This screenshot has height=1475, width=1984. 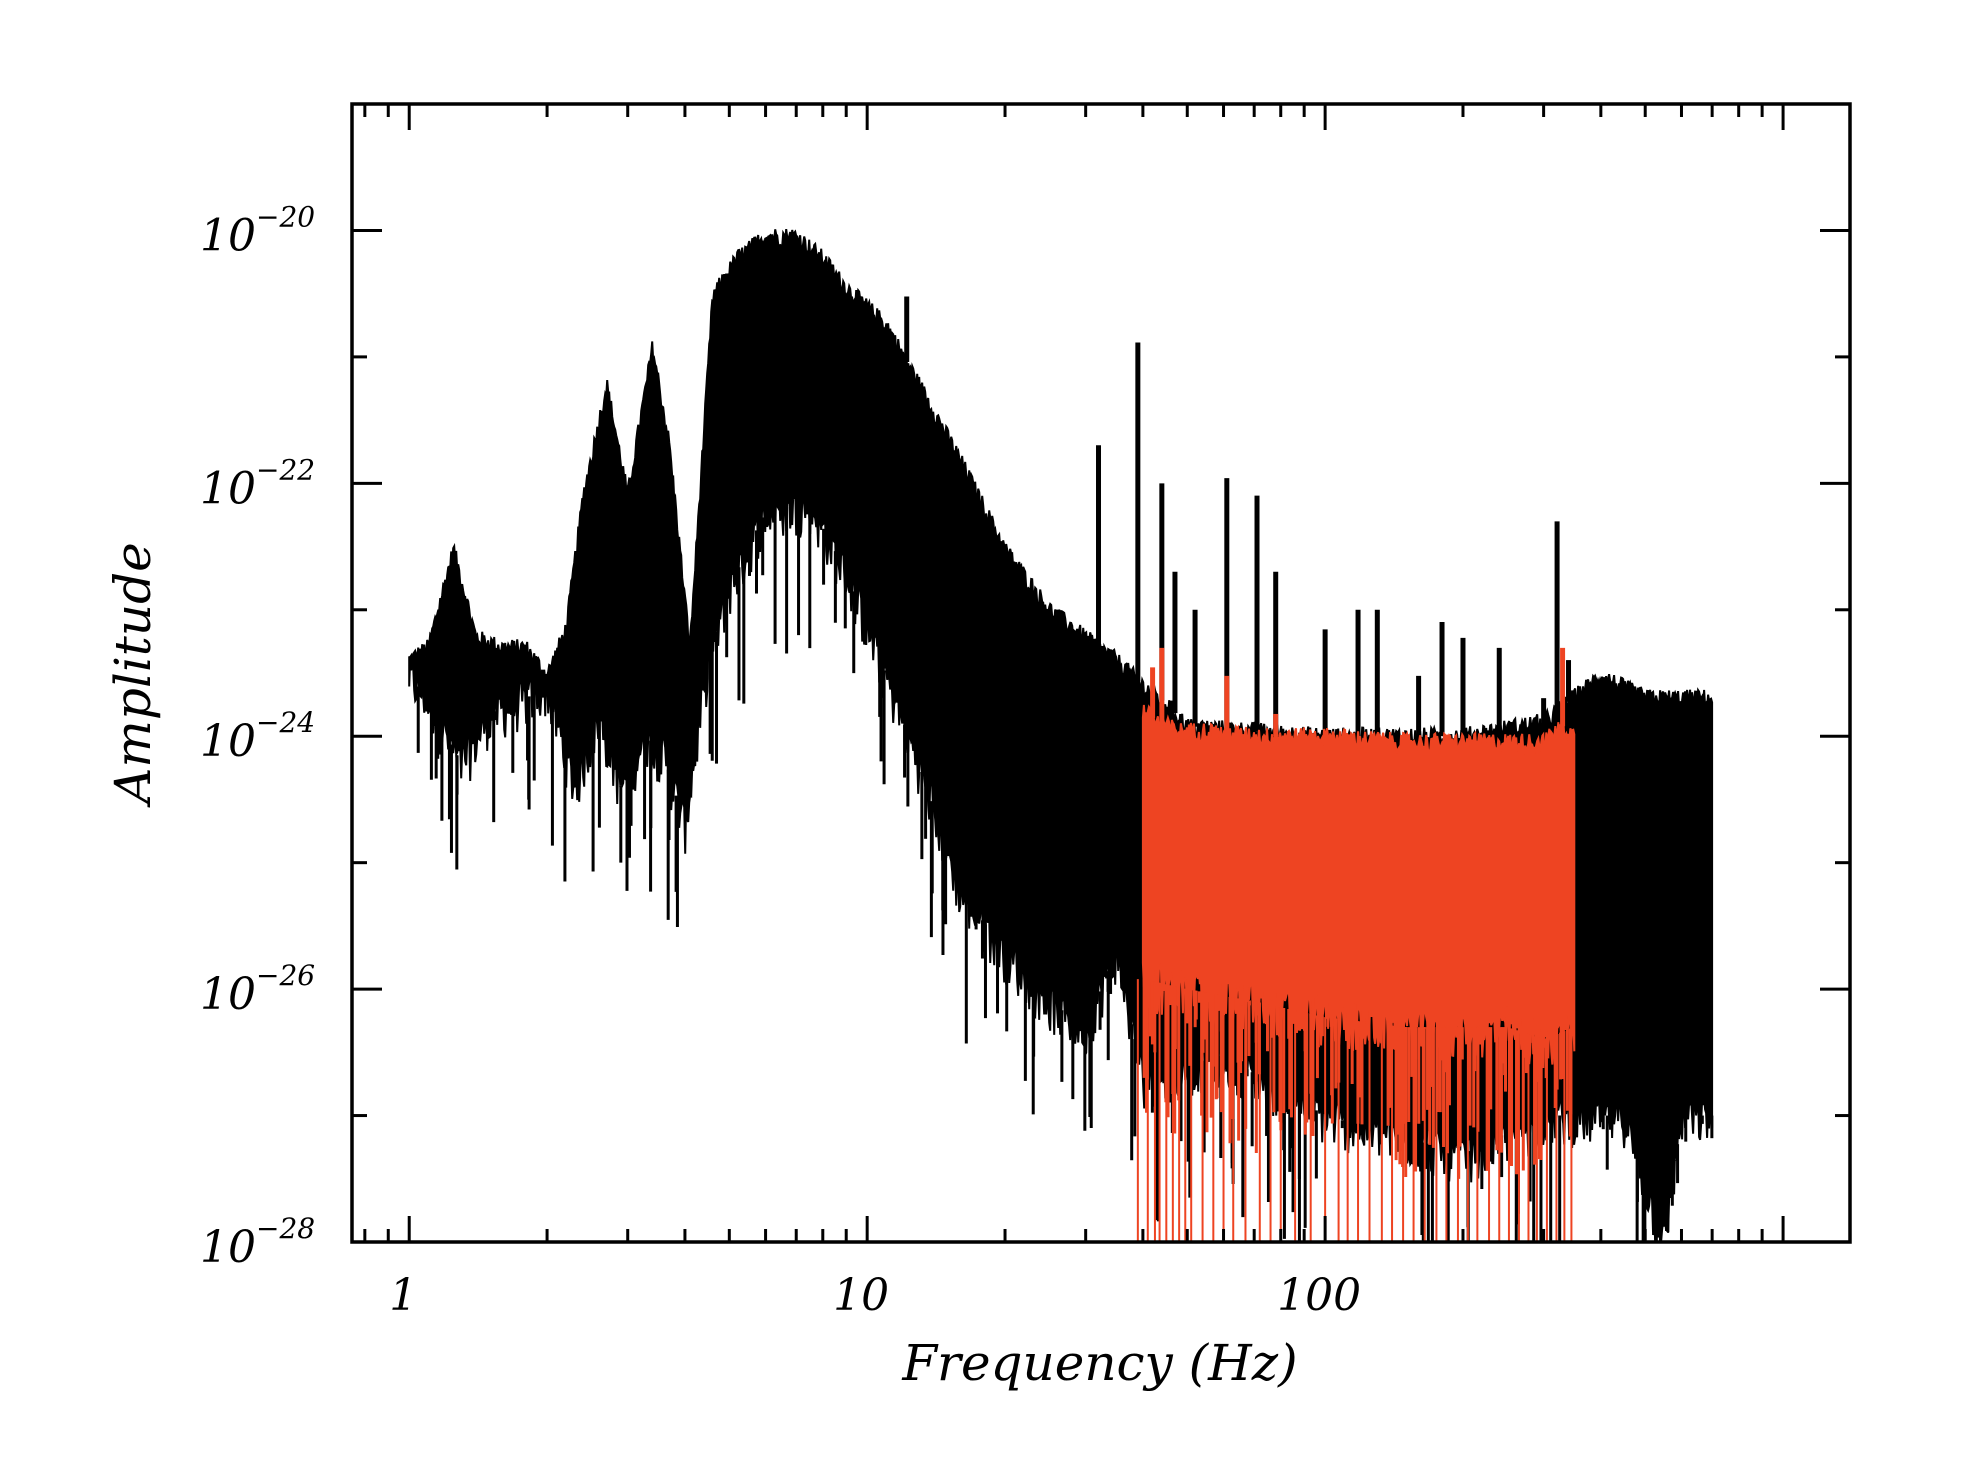 What do you see at coordinates (285, 216) in the screenshot?
I see `y-tick-exponent: −20` at bounding box center [285, 216].